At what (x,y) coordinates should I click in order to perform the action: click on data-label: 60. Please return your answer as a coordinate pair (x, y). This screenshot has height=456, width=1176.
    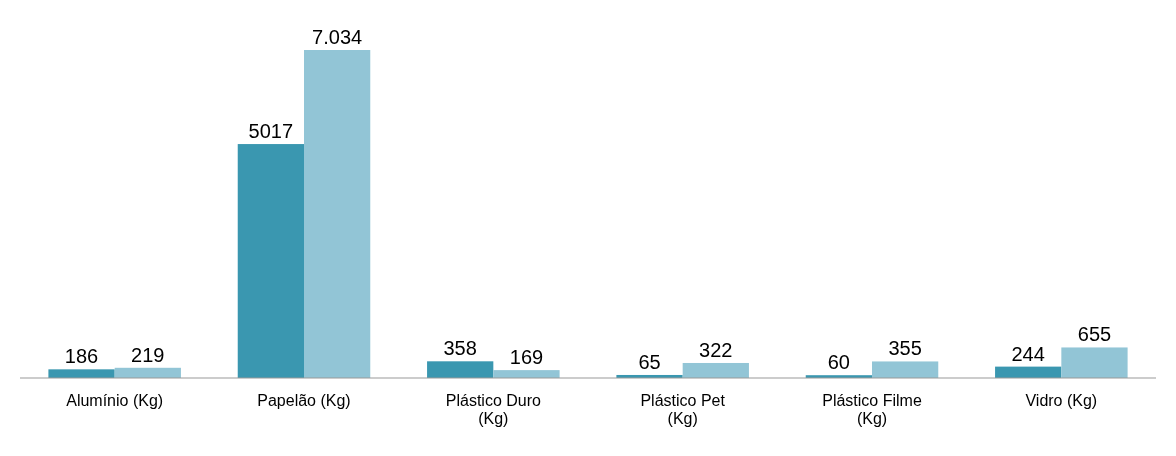
    Looking at the image, I should click on (838, 362).